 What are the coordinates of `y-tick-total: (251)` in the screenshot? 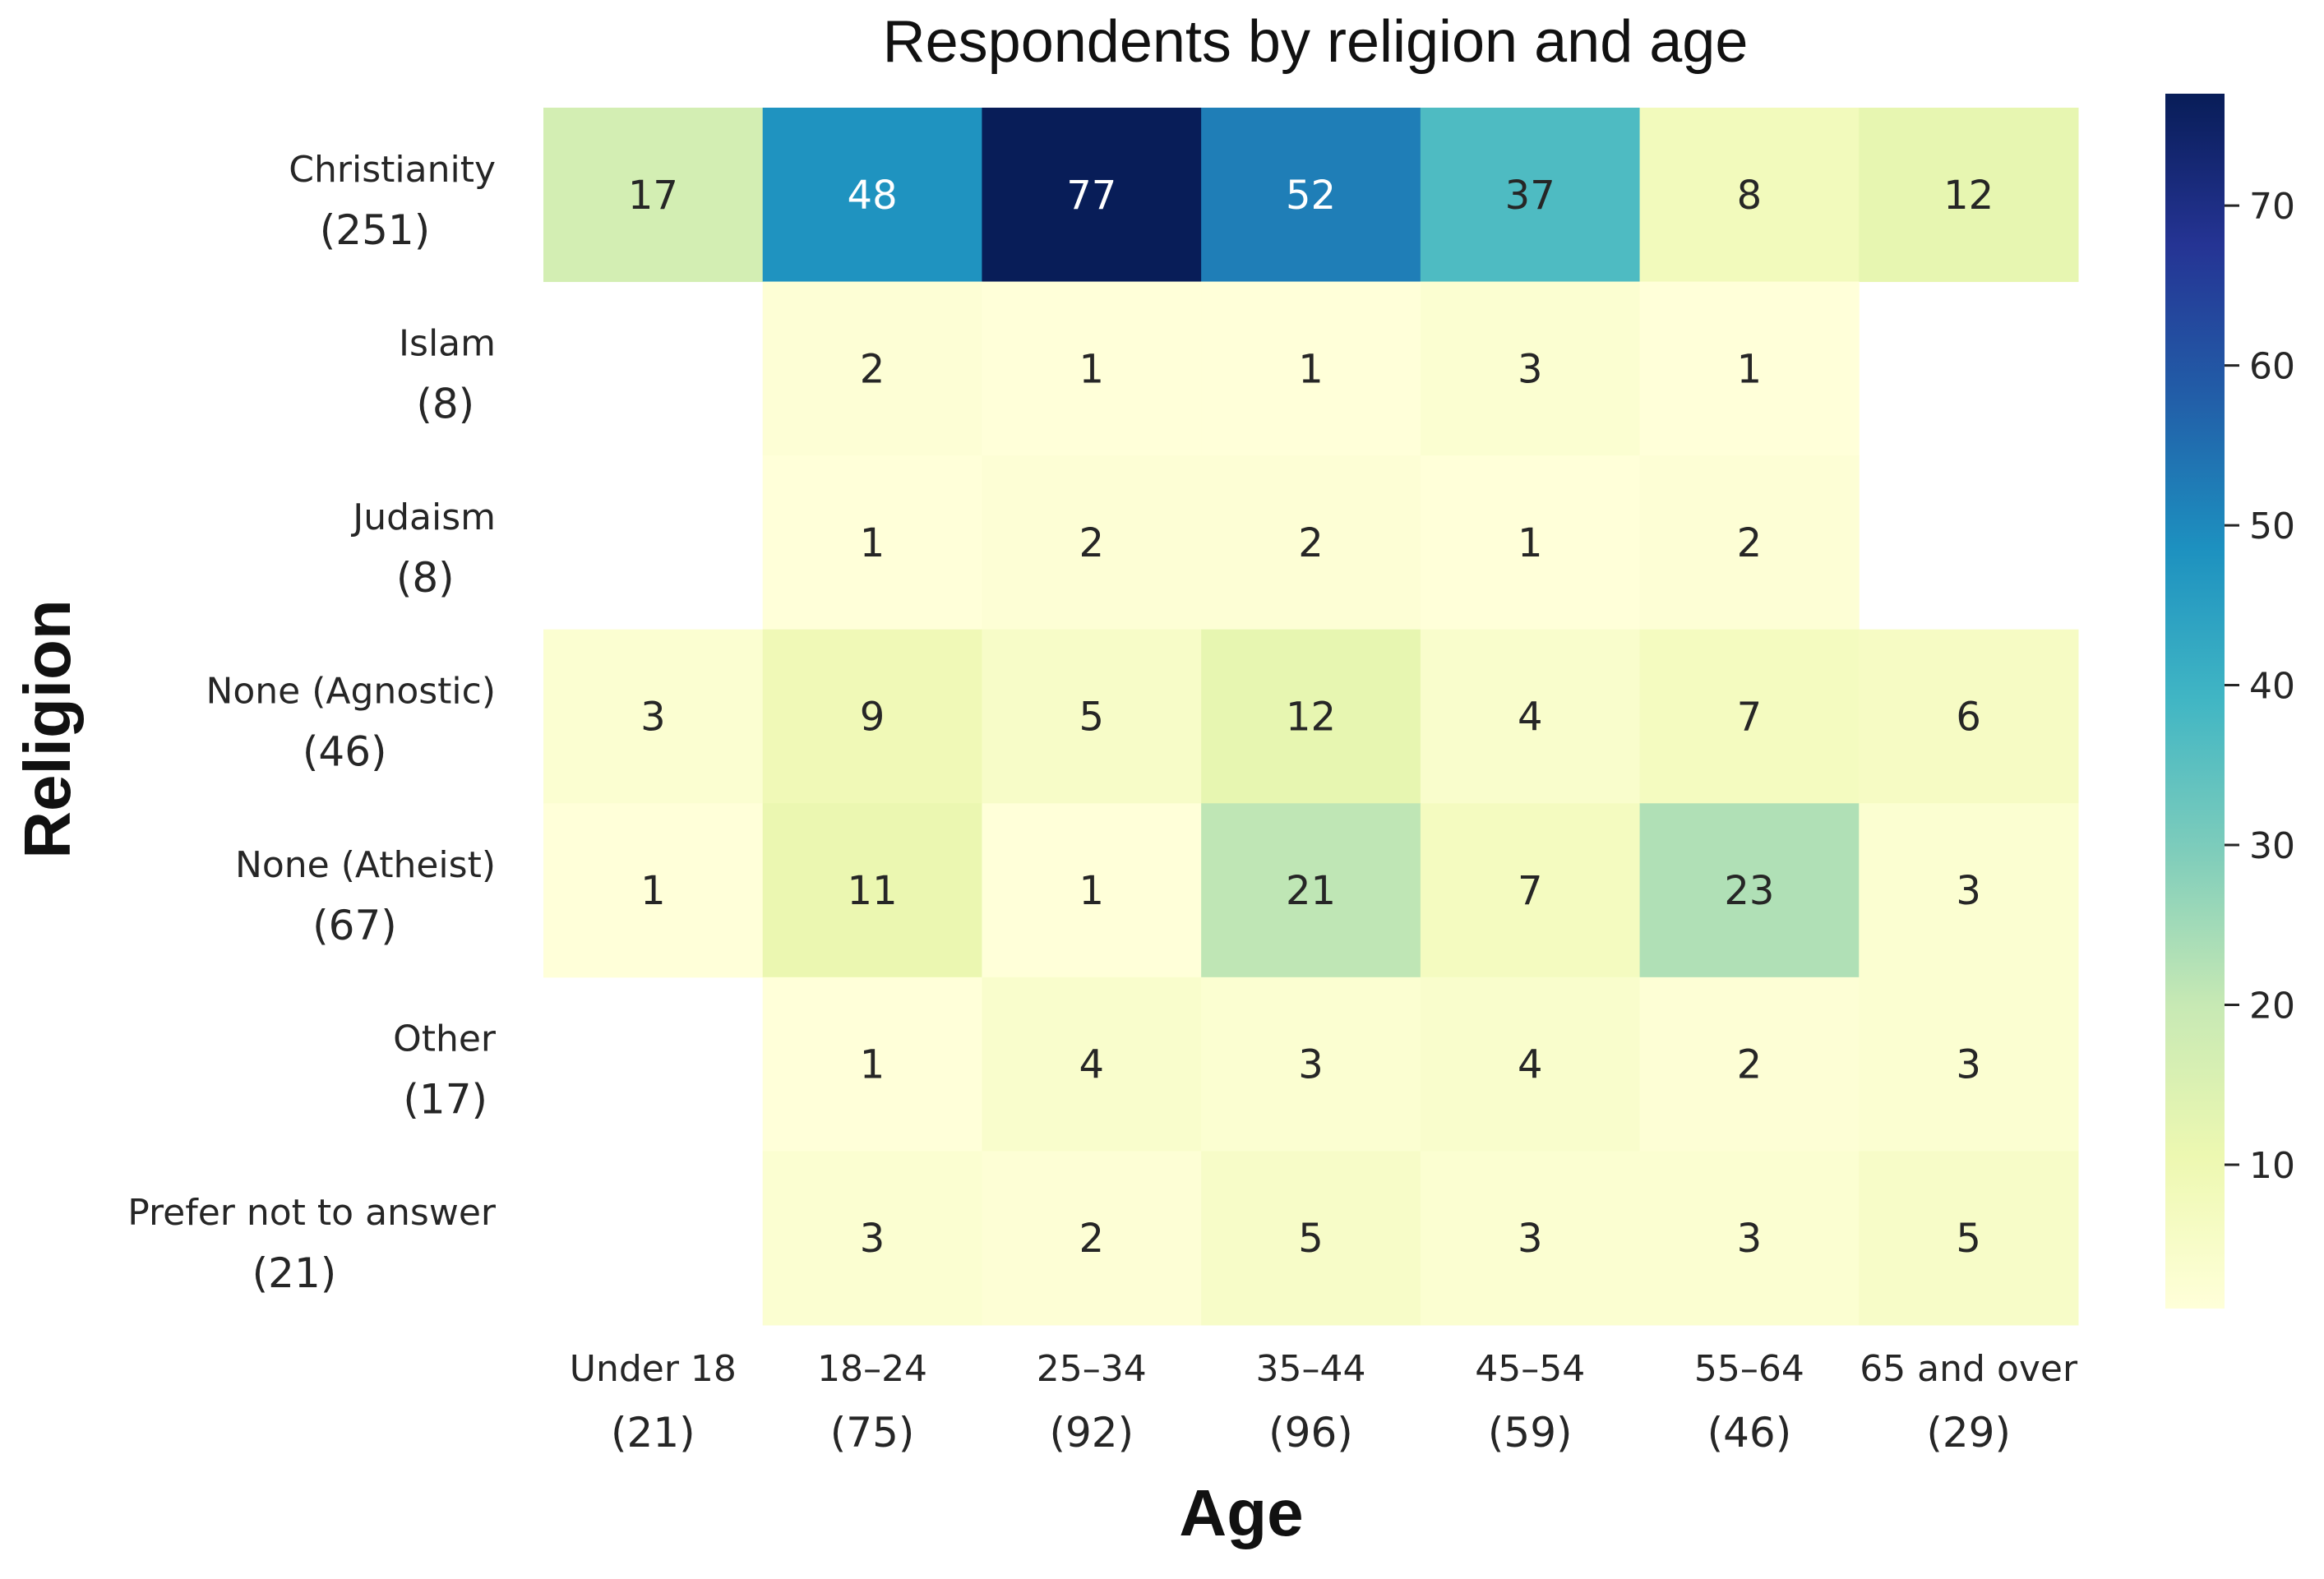 It's located at (375, 230).